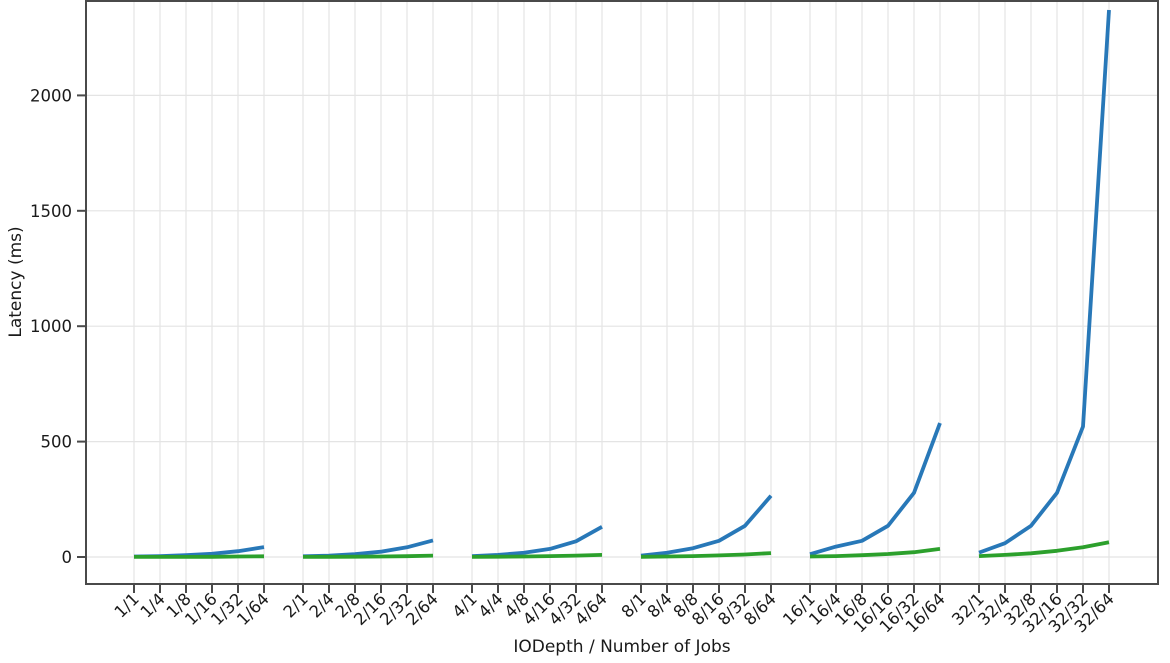 The height and width of the screenshot is (663, 1170). I want to click on x-axis-label: IODepth / Number of Jobs, so click(621, 647).